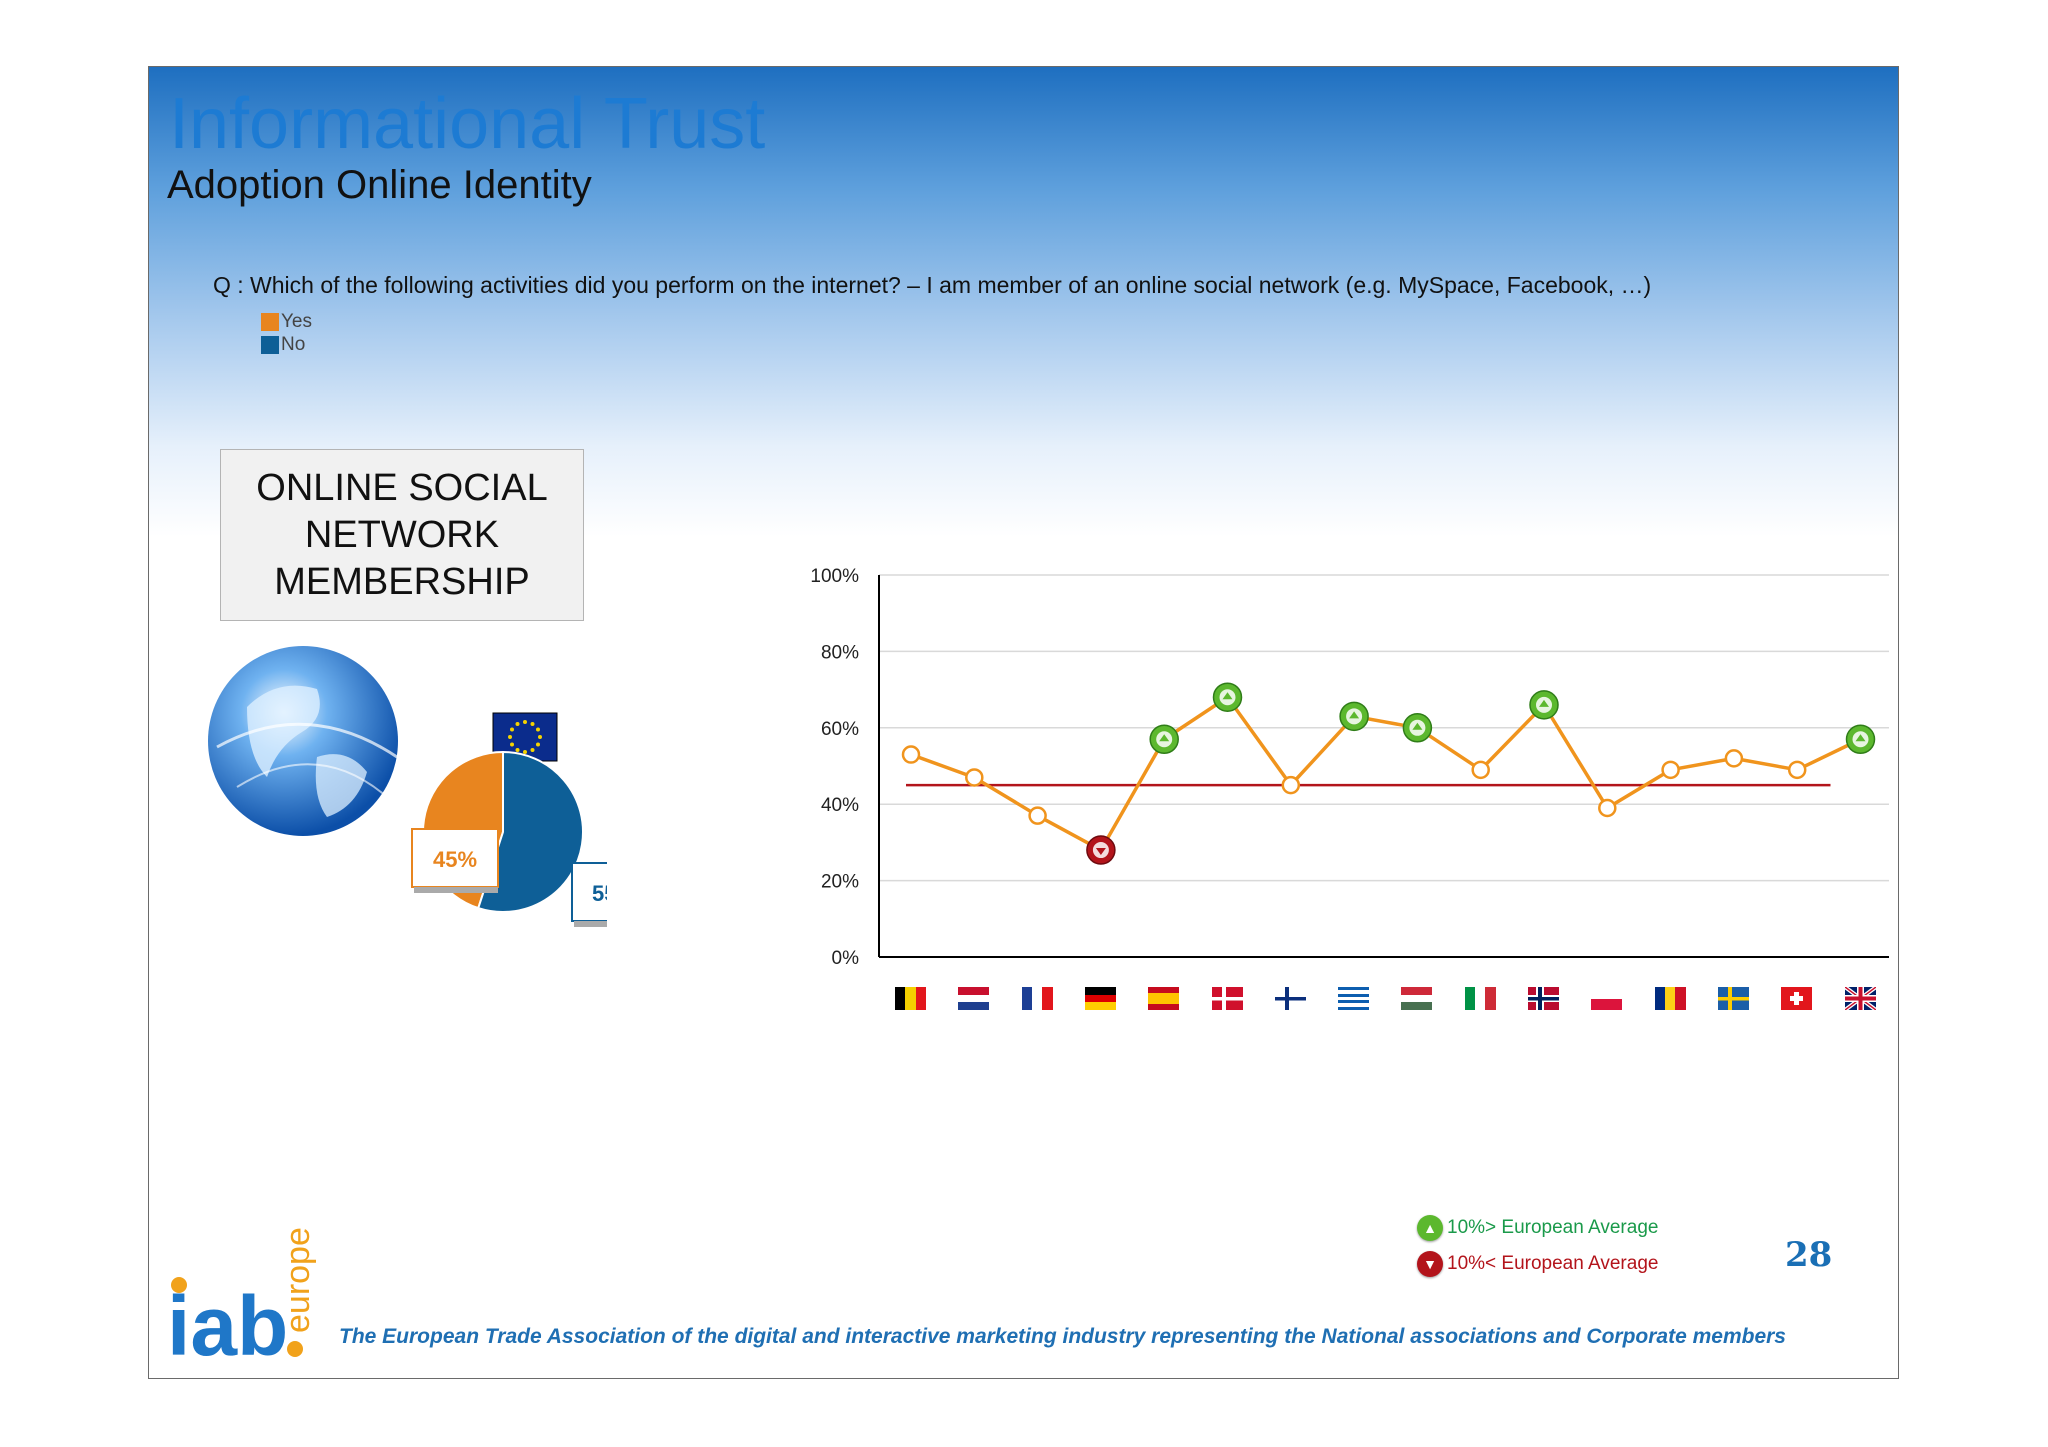 This screenshot has height=1447, width=2048. I want to click on y-tick-label: 0%, so click(846, 958).